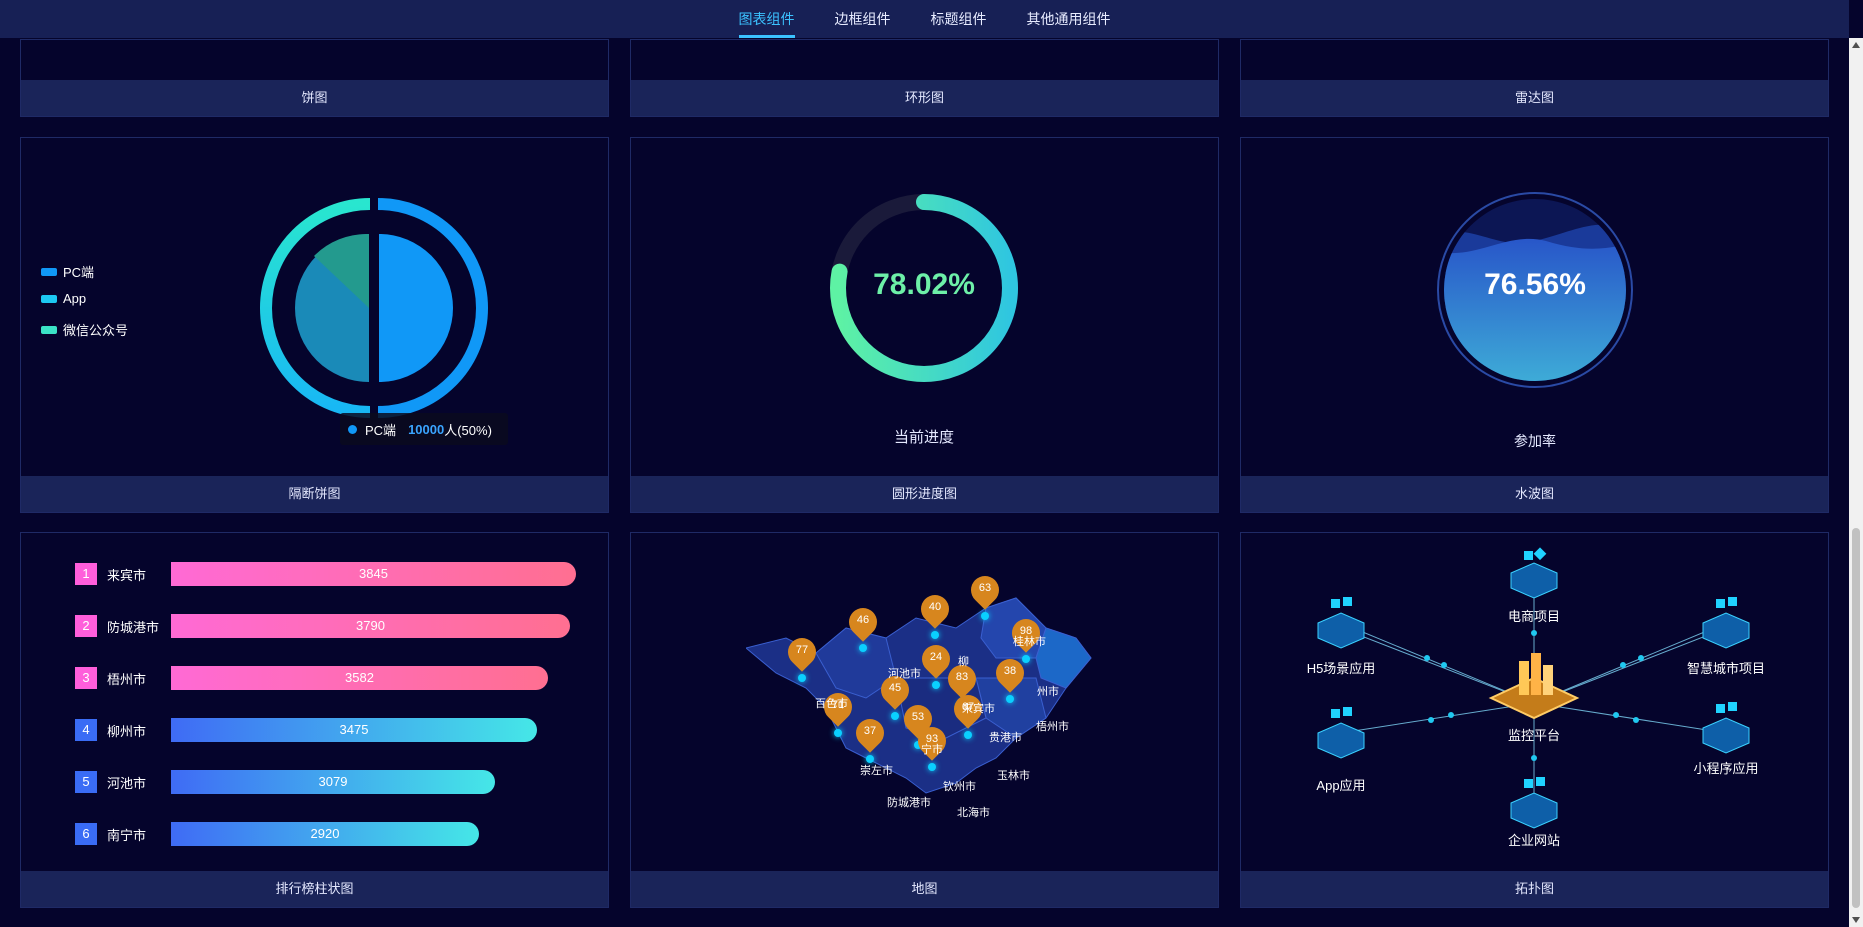 The image size is (1863, 927). I want to click on pie-graphic, so click(374, 308).